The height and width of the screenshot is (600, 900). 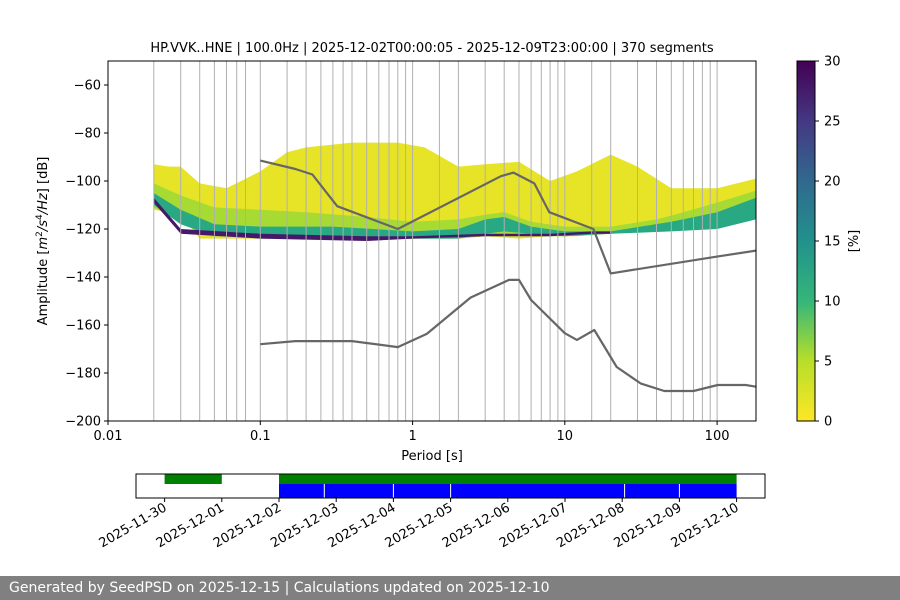 I want to click on segment-coverage-bar, so click(x=508, y=491).